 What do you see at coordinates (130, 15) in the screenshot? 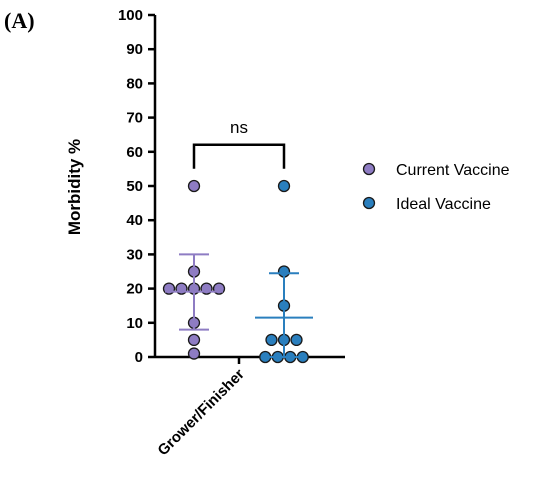
I see `y-tick-label: 100` at bounding box center [130, 15].